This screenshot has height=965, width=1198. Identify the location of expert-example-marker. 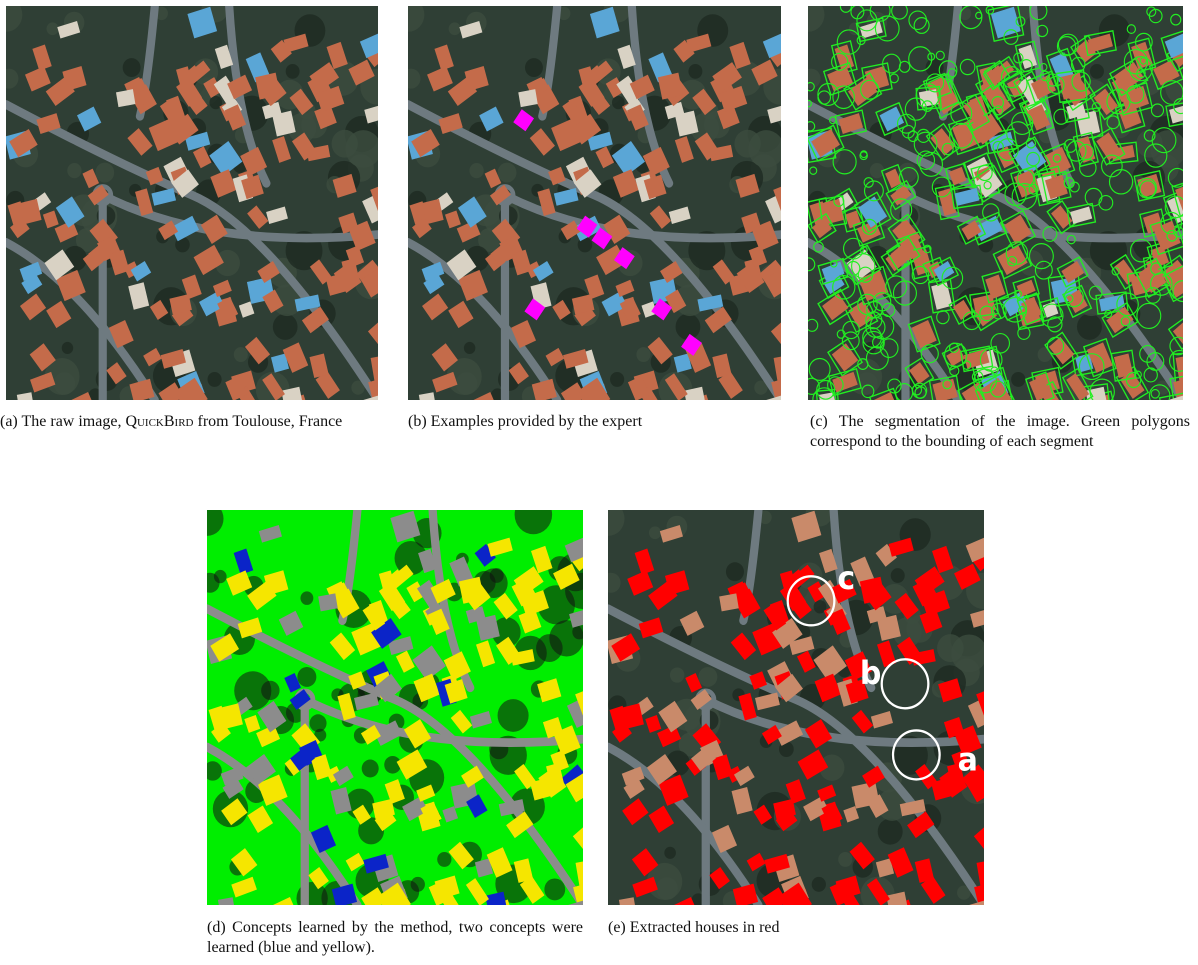
(624, 258).